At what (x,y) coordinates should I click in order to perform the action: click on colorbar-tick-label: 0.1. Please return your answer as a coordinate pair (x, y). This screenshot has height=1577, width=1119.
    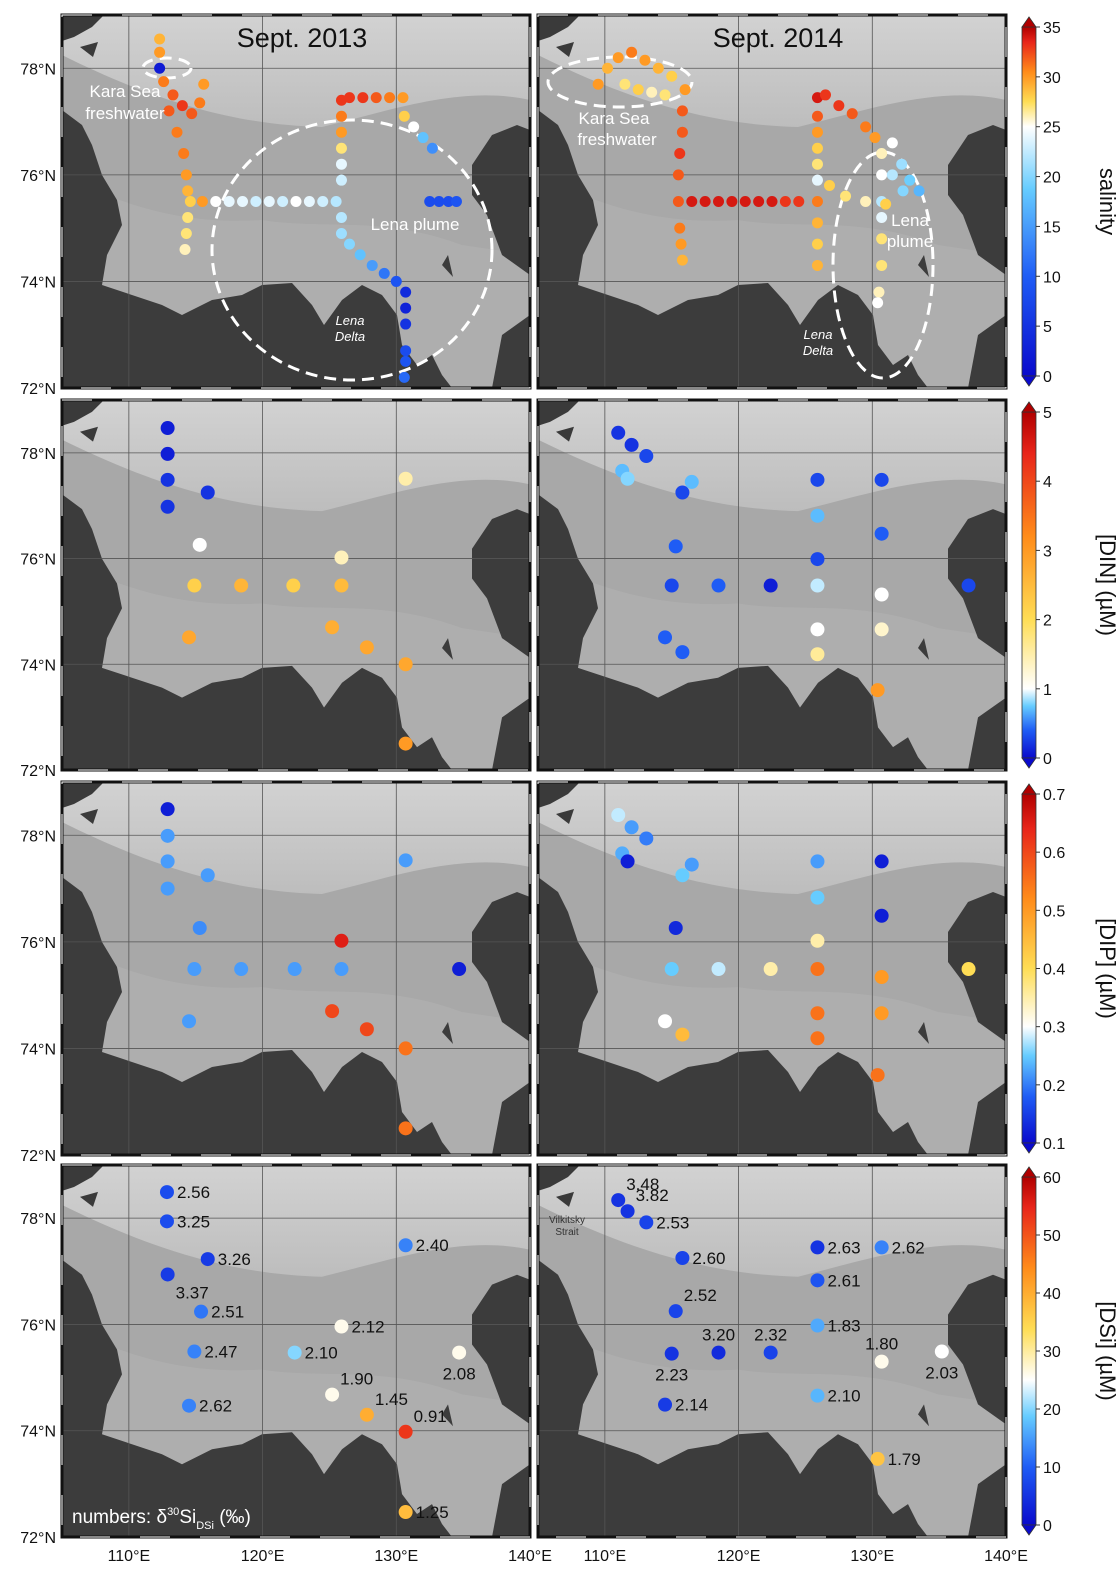
    Looking at the image, I should click on (1054, 1144).